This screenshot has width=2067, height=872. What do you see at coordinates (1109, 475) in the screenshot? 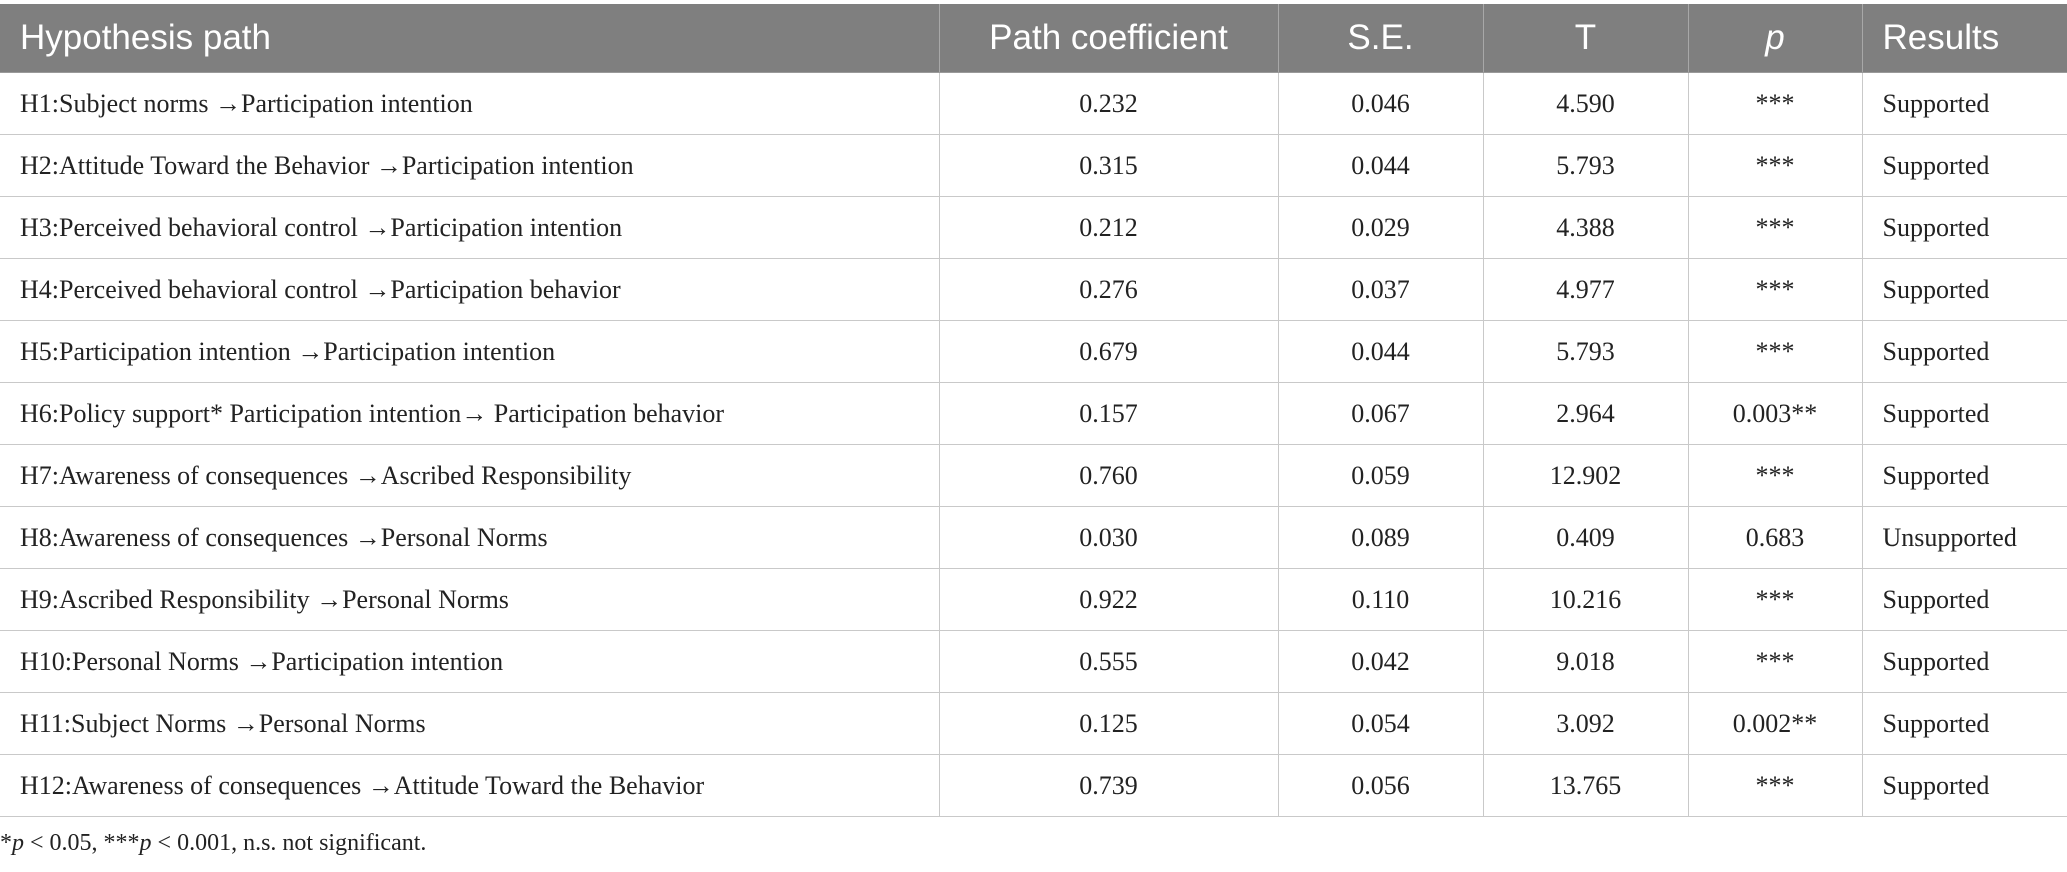
I see `cell-path-coefficient: 0.760` at bounding box center [1109, 475].